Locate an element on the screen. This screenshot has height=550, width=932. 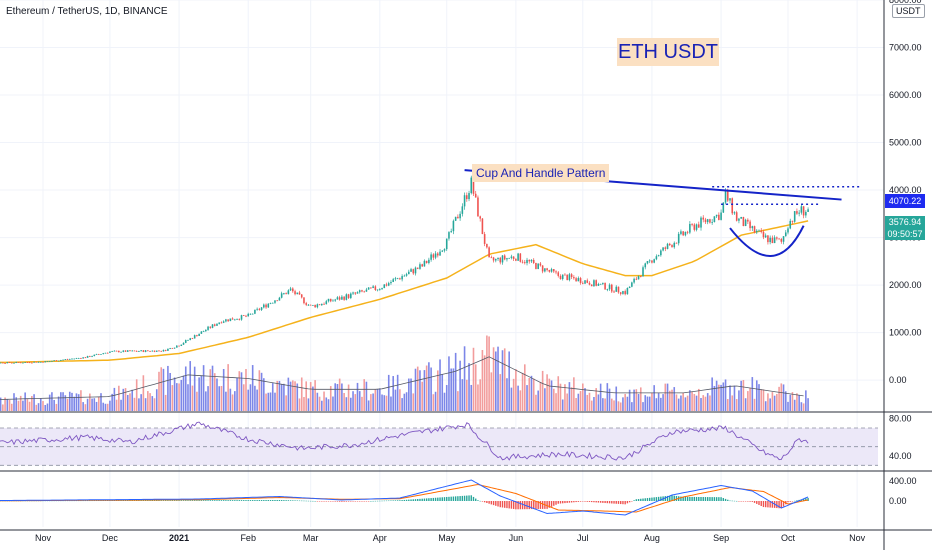
rsi-tick-label: 80.00 is located at coordinates (900, 419).